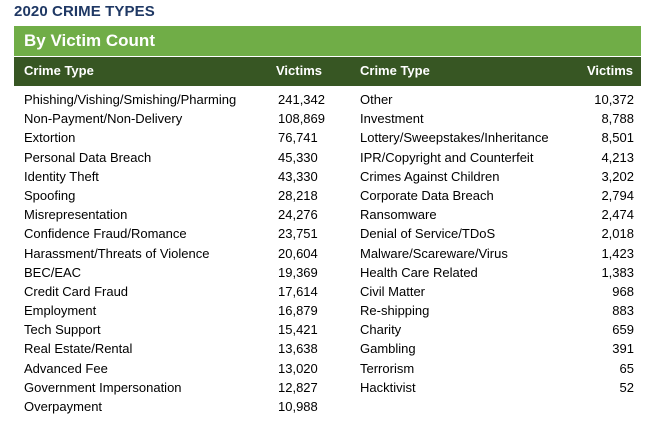 Image resolution: width=666 pixels, height=425 pixels. Describe the element at coordinates (392, 119) in the screenshot. I see `crime-type-cell: Investment` at that location.